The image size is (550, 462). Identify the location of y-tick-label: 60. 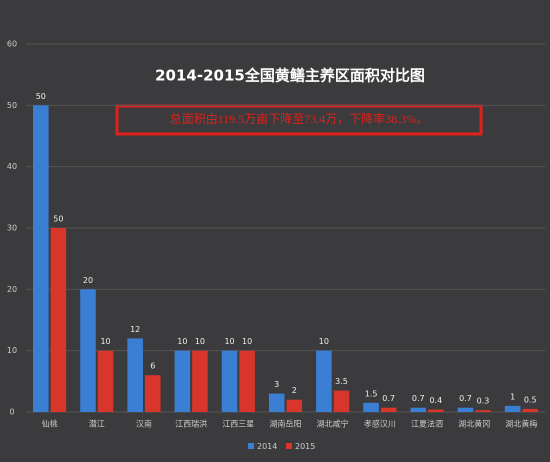
(12, 44).